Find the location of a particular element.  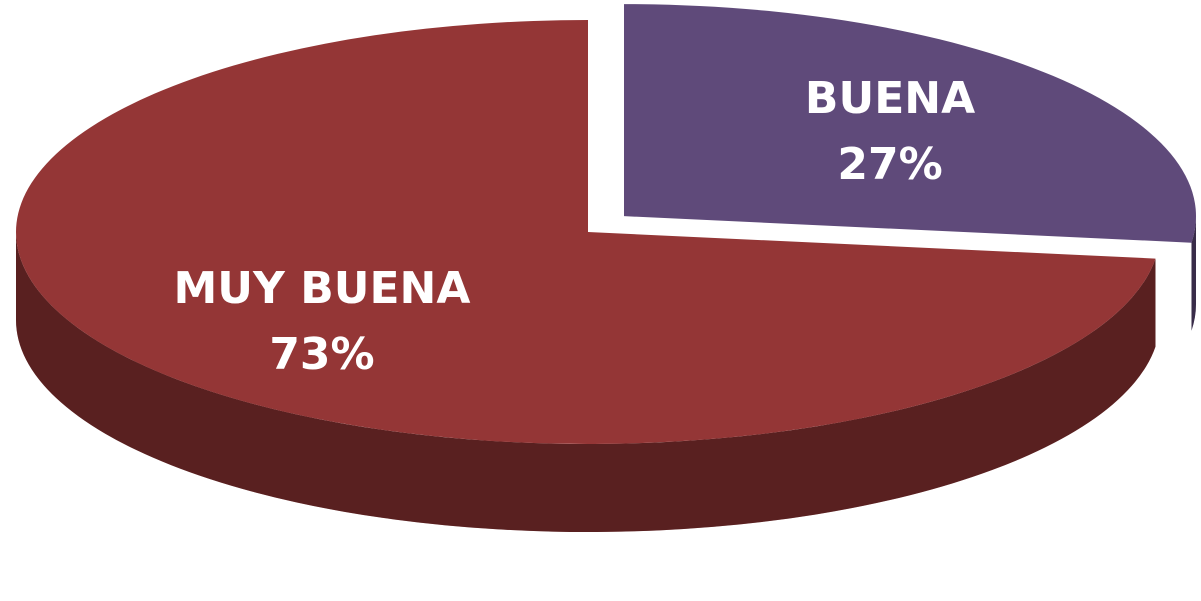

slice-value-label: 27% is located at coordinates (889, 164).